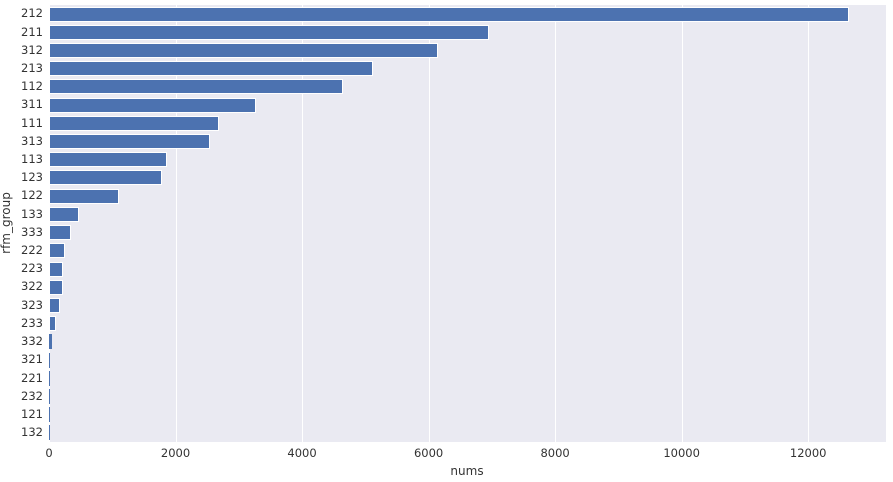 The image size is (893, 482). What do you see at coordinates (32, 432) in the screenshot?
I see `y-tick-label-132: 132` at bounding box center [32, 432].